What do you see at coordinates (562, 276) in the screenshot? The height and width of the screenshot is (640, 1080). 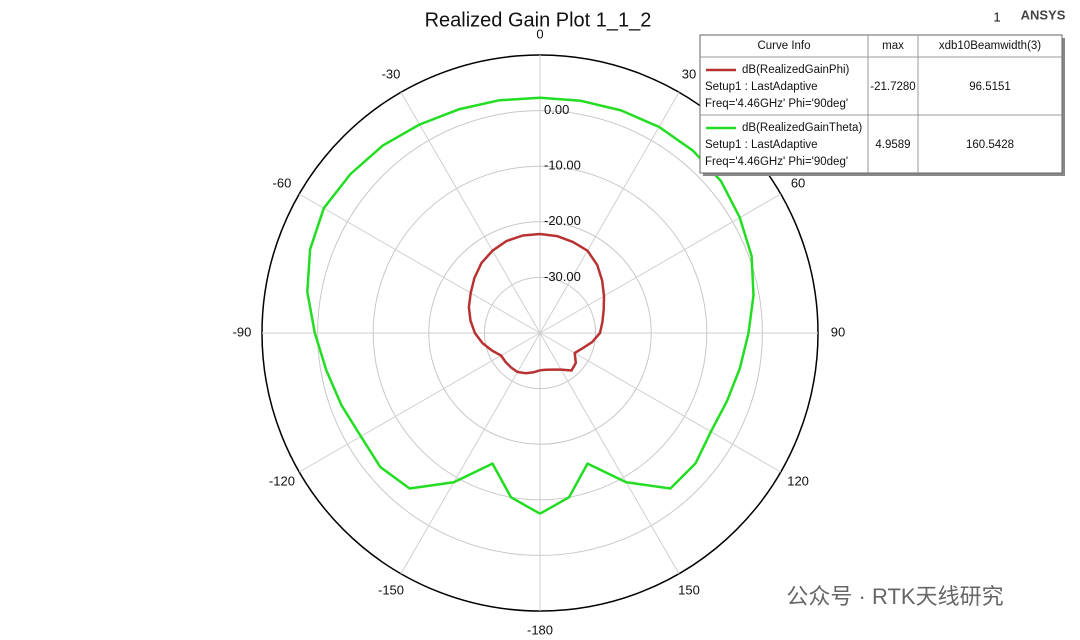 I see `radial-tick-label: -30.00` at bounding box center [562, 276].